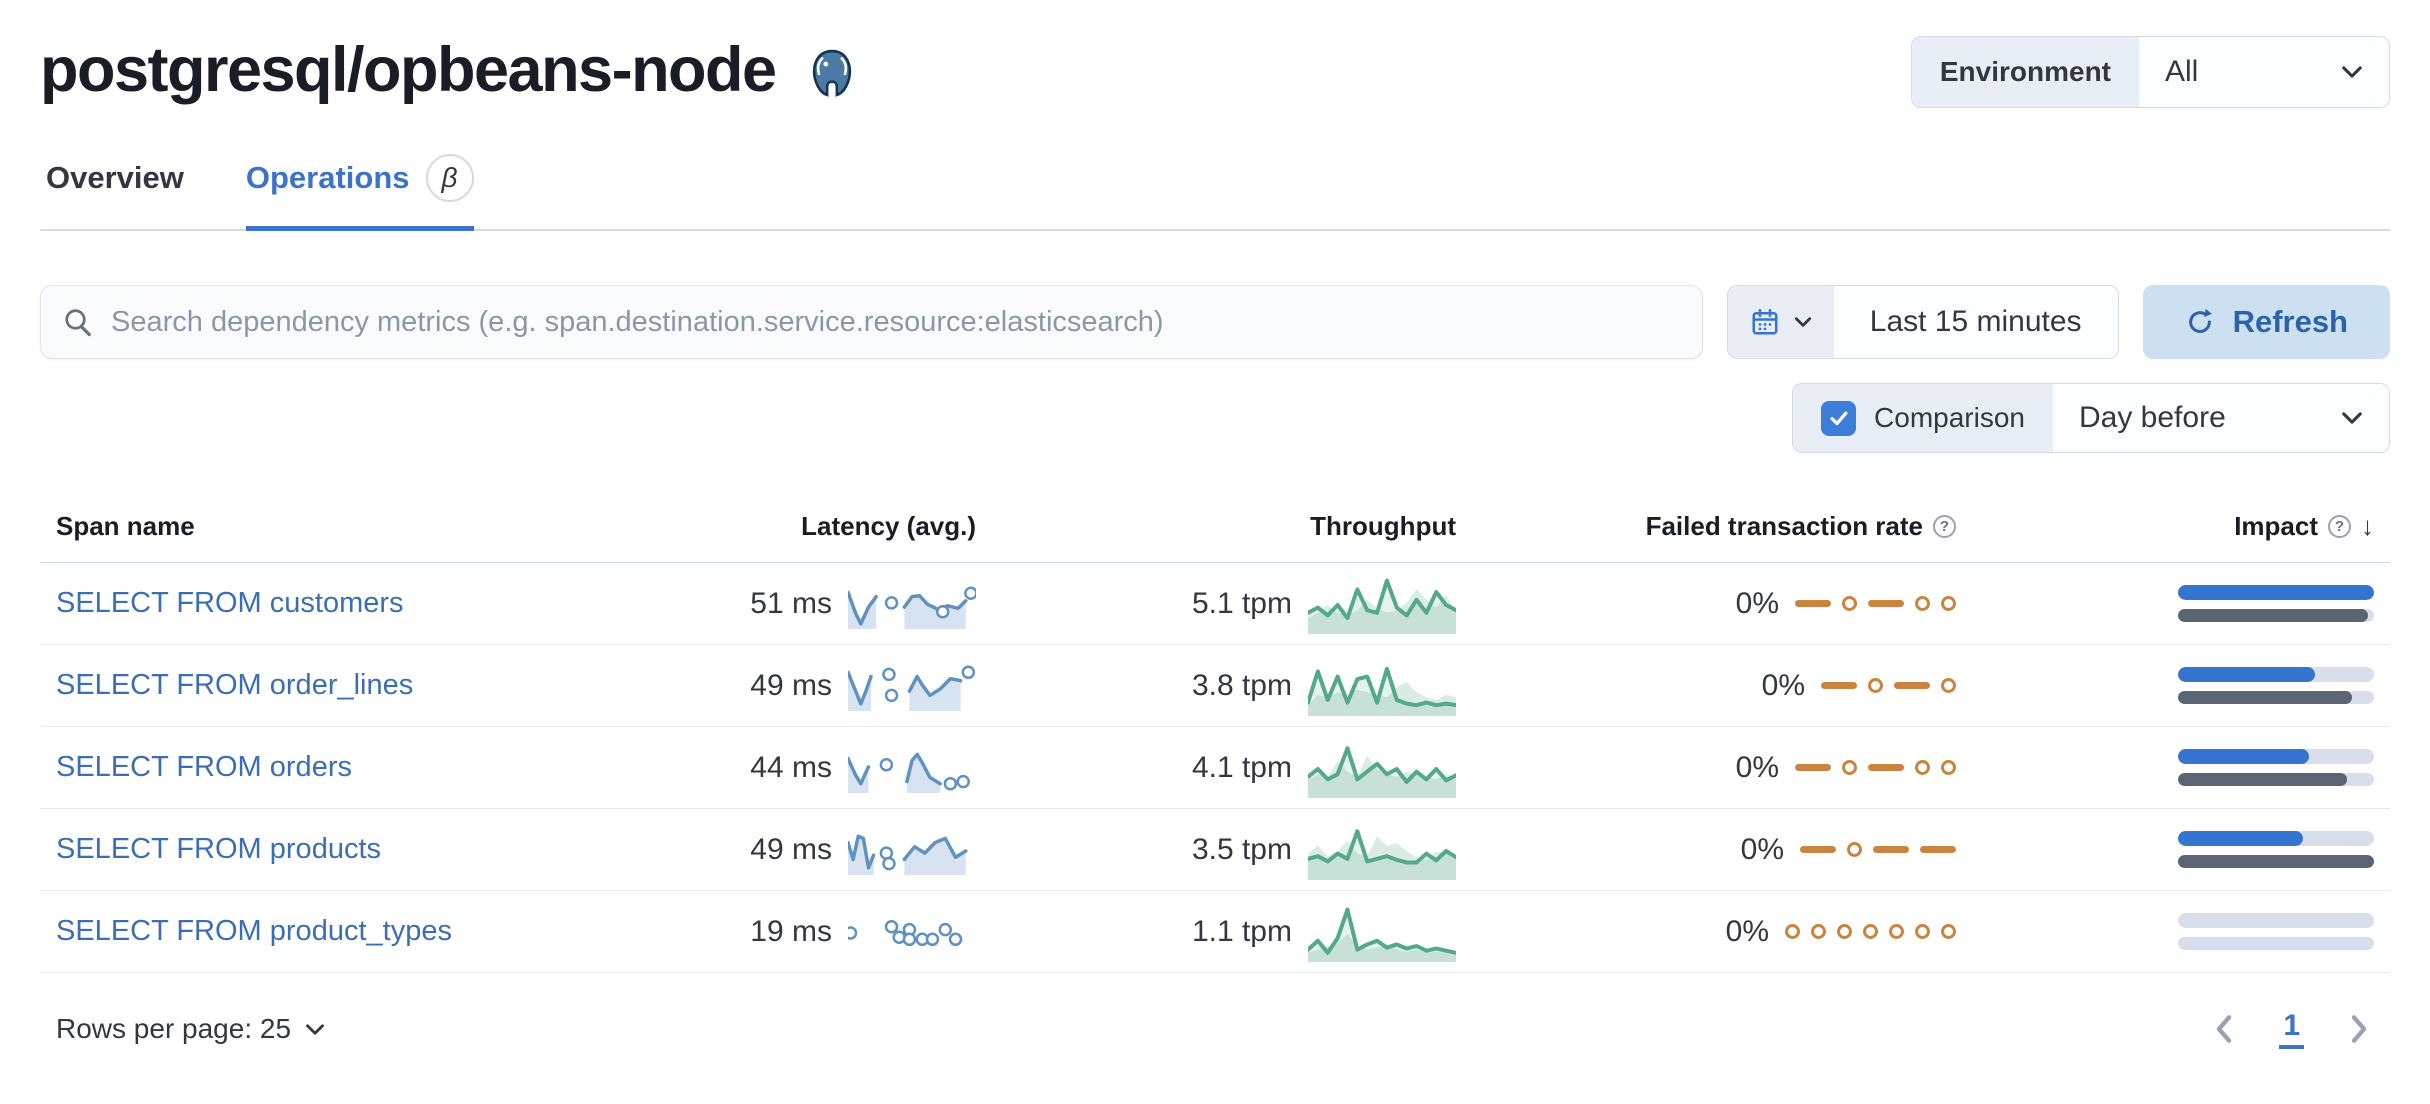  What do you see at coordinates (219, 849) in the screenshot?
I see `span-name-link: SELECT FROM products` at bounding box center [219, 849].